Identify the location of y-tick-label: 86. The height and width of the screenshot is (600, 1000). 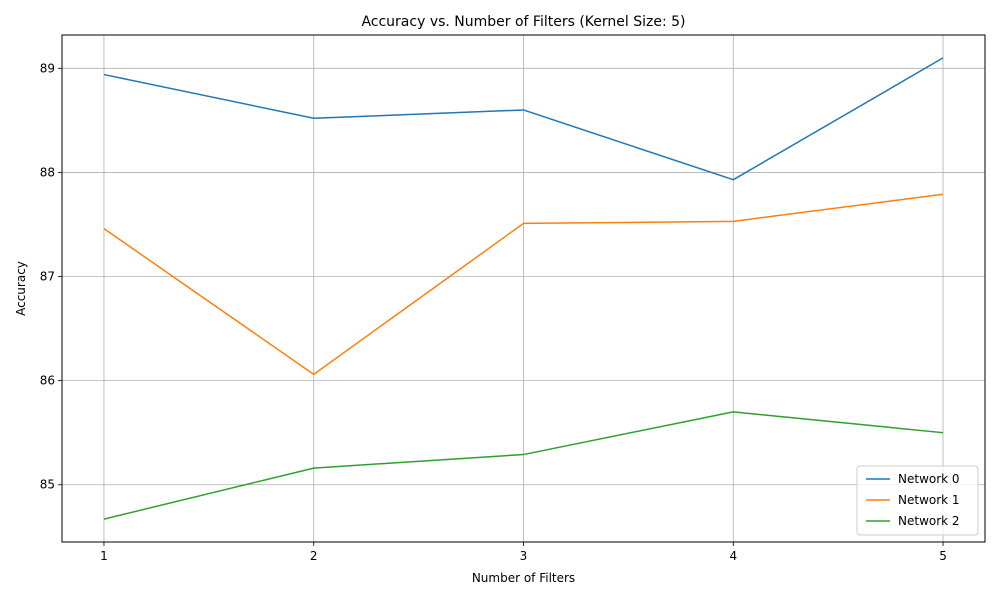
(47, 381).